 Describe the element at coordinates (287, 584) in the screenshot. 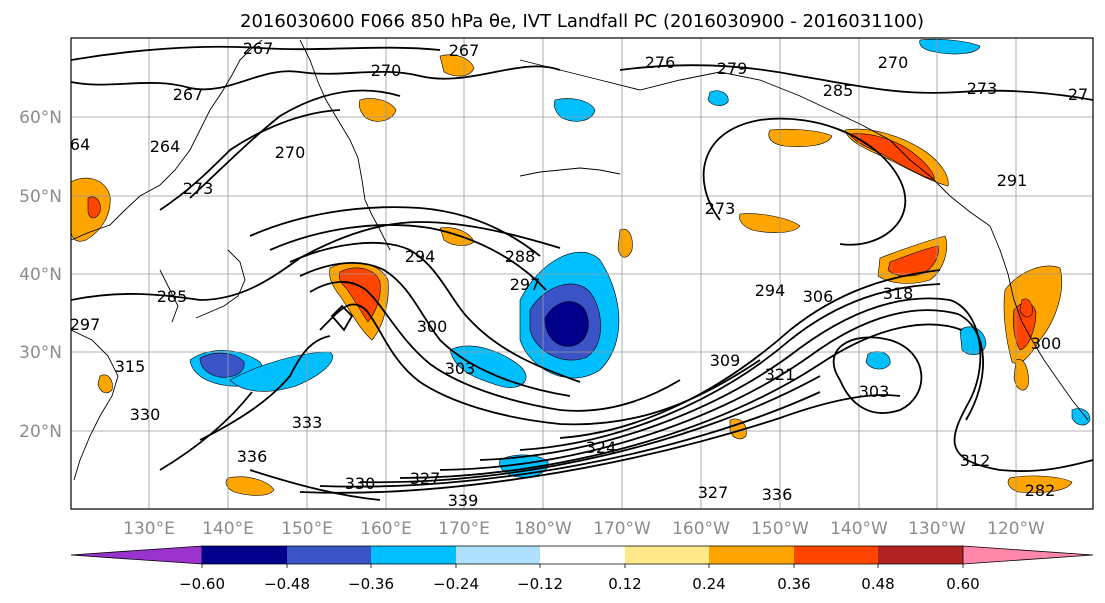

I see `colorbar-tick-label: −0.48` at that location.